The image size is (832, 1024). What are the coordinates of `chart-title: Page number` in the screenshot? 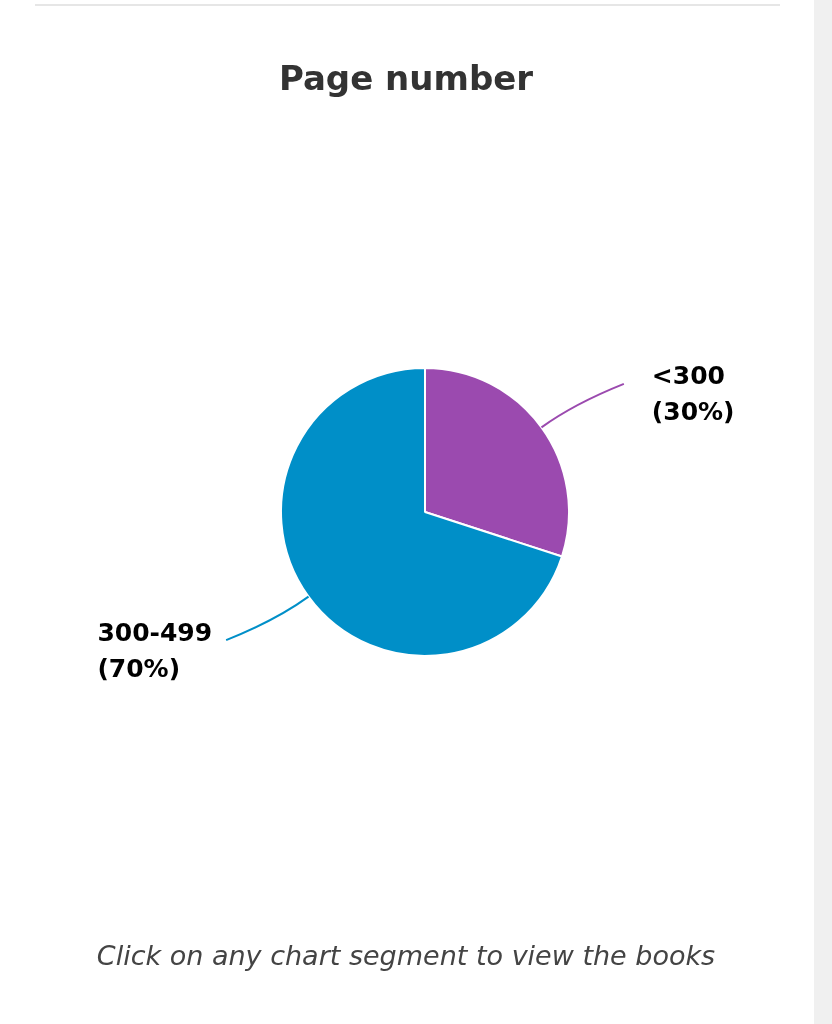 It's located at (406, 78).